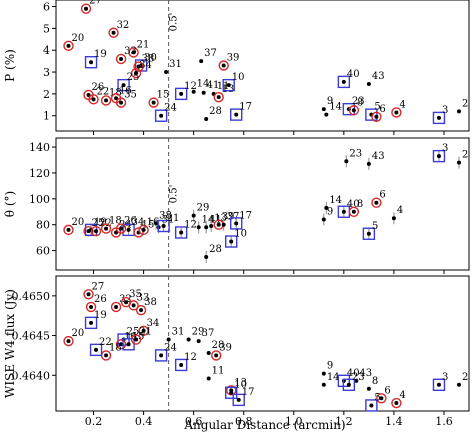 The height and width of the screenshot is (435, 474). I want to click on y-axis-label: θ (°), so click(10, 204).